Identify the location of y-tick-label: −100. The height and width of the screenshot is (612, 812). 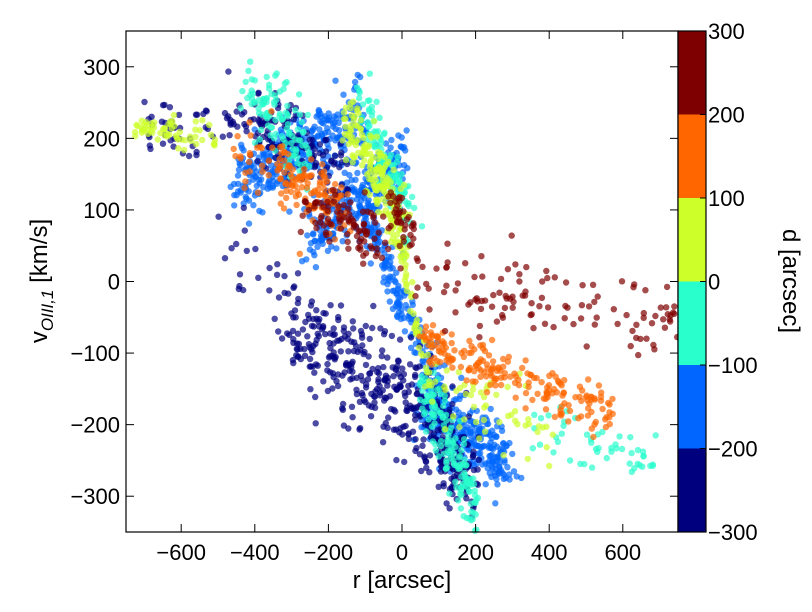
(95, 353).